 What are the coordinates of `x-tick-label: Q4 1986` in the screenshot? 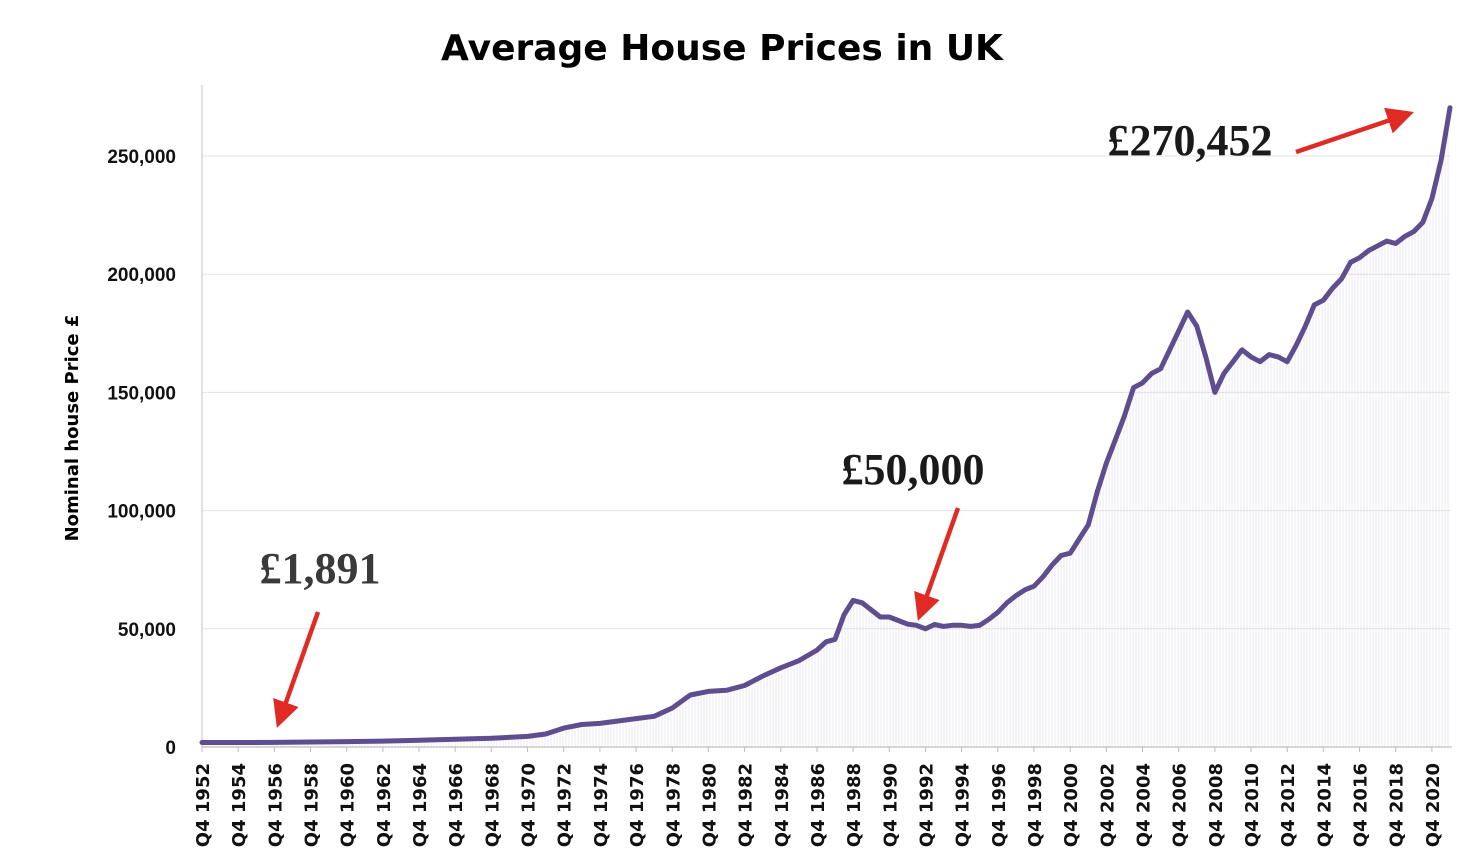 It's located at (818, 805).